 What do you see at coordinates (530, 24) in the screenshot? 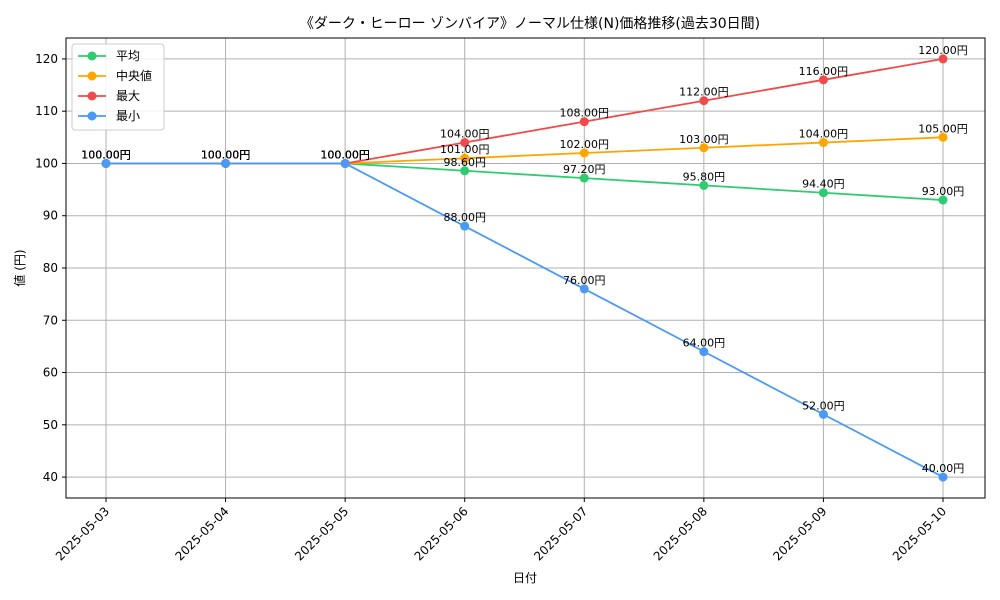
I see `chart-title: 《ダーク・ヒーロー ゾンバイア》ノーマル仕様(N)価格推移(過去30日間)` at bounding box center [530, 24].